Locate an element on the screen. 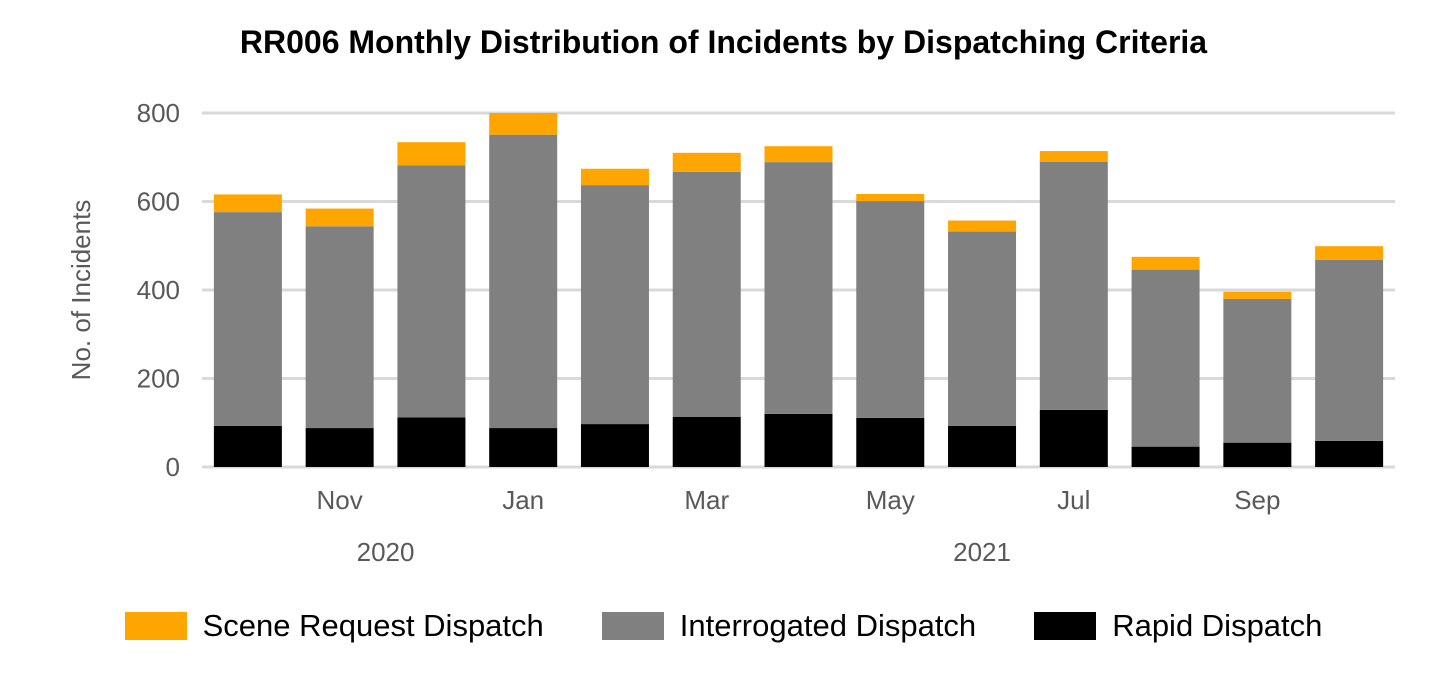 This screenshot has height=681, width=1447. y-tick-label: 400 is located at coordinates (158, 290).